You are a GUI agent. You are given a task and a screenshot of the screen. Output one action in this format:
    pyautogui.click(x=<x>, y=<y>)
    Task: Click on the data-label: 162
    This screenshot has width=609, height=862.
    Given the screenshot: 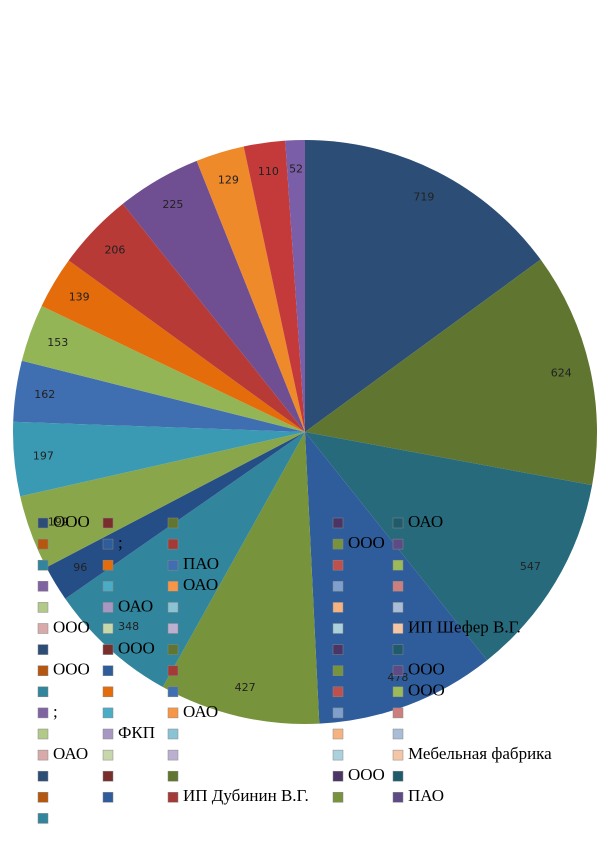 What is the action you would take?
    pyautogui.click(x=44, y=394)
    